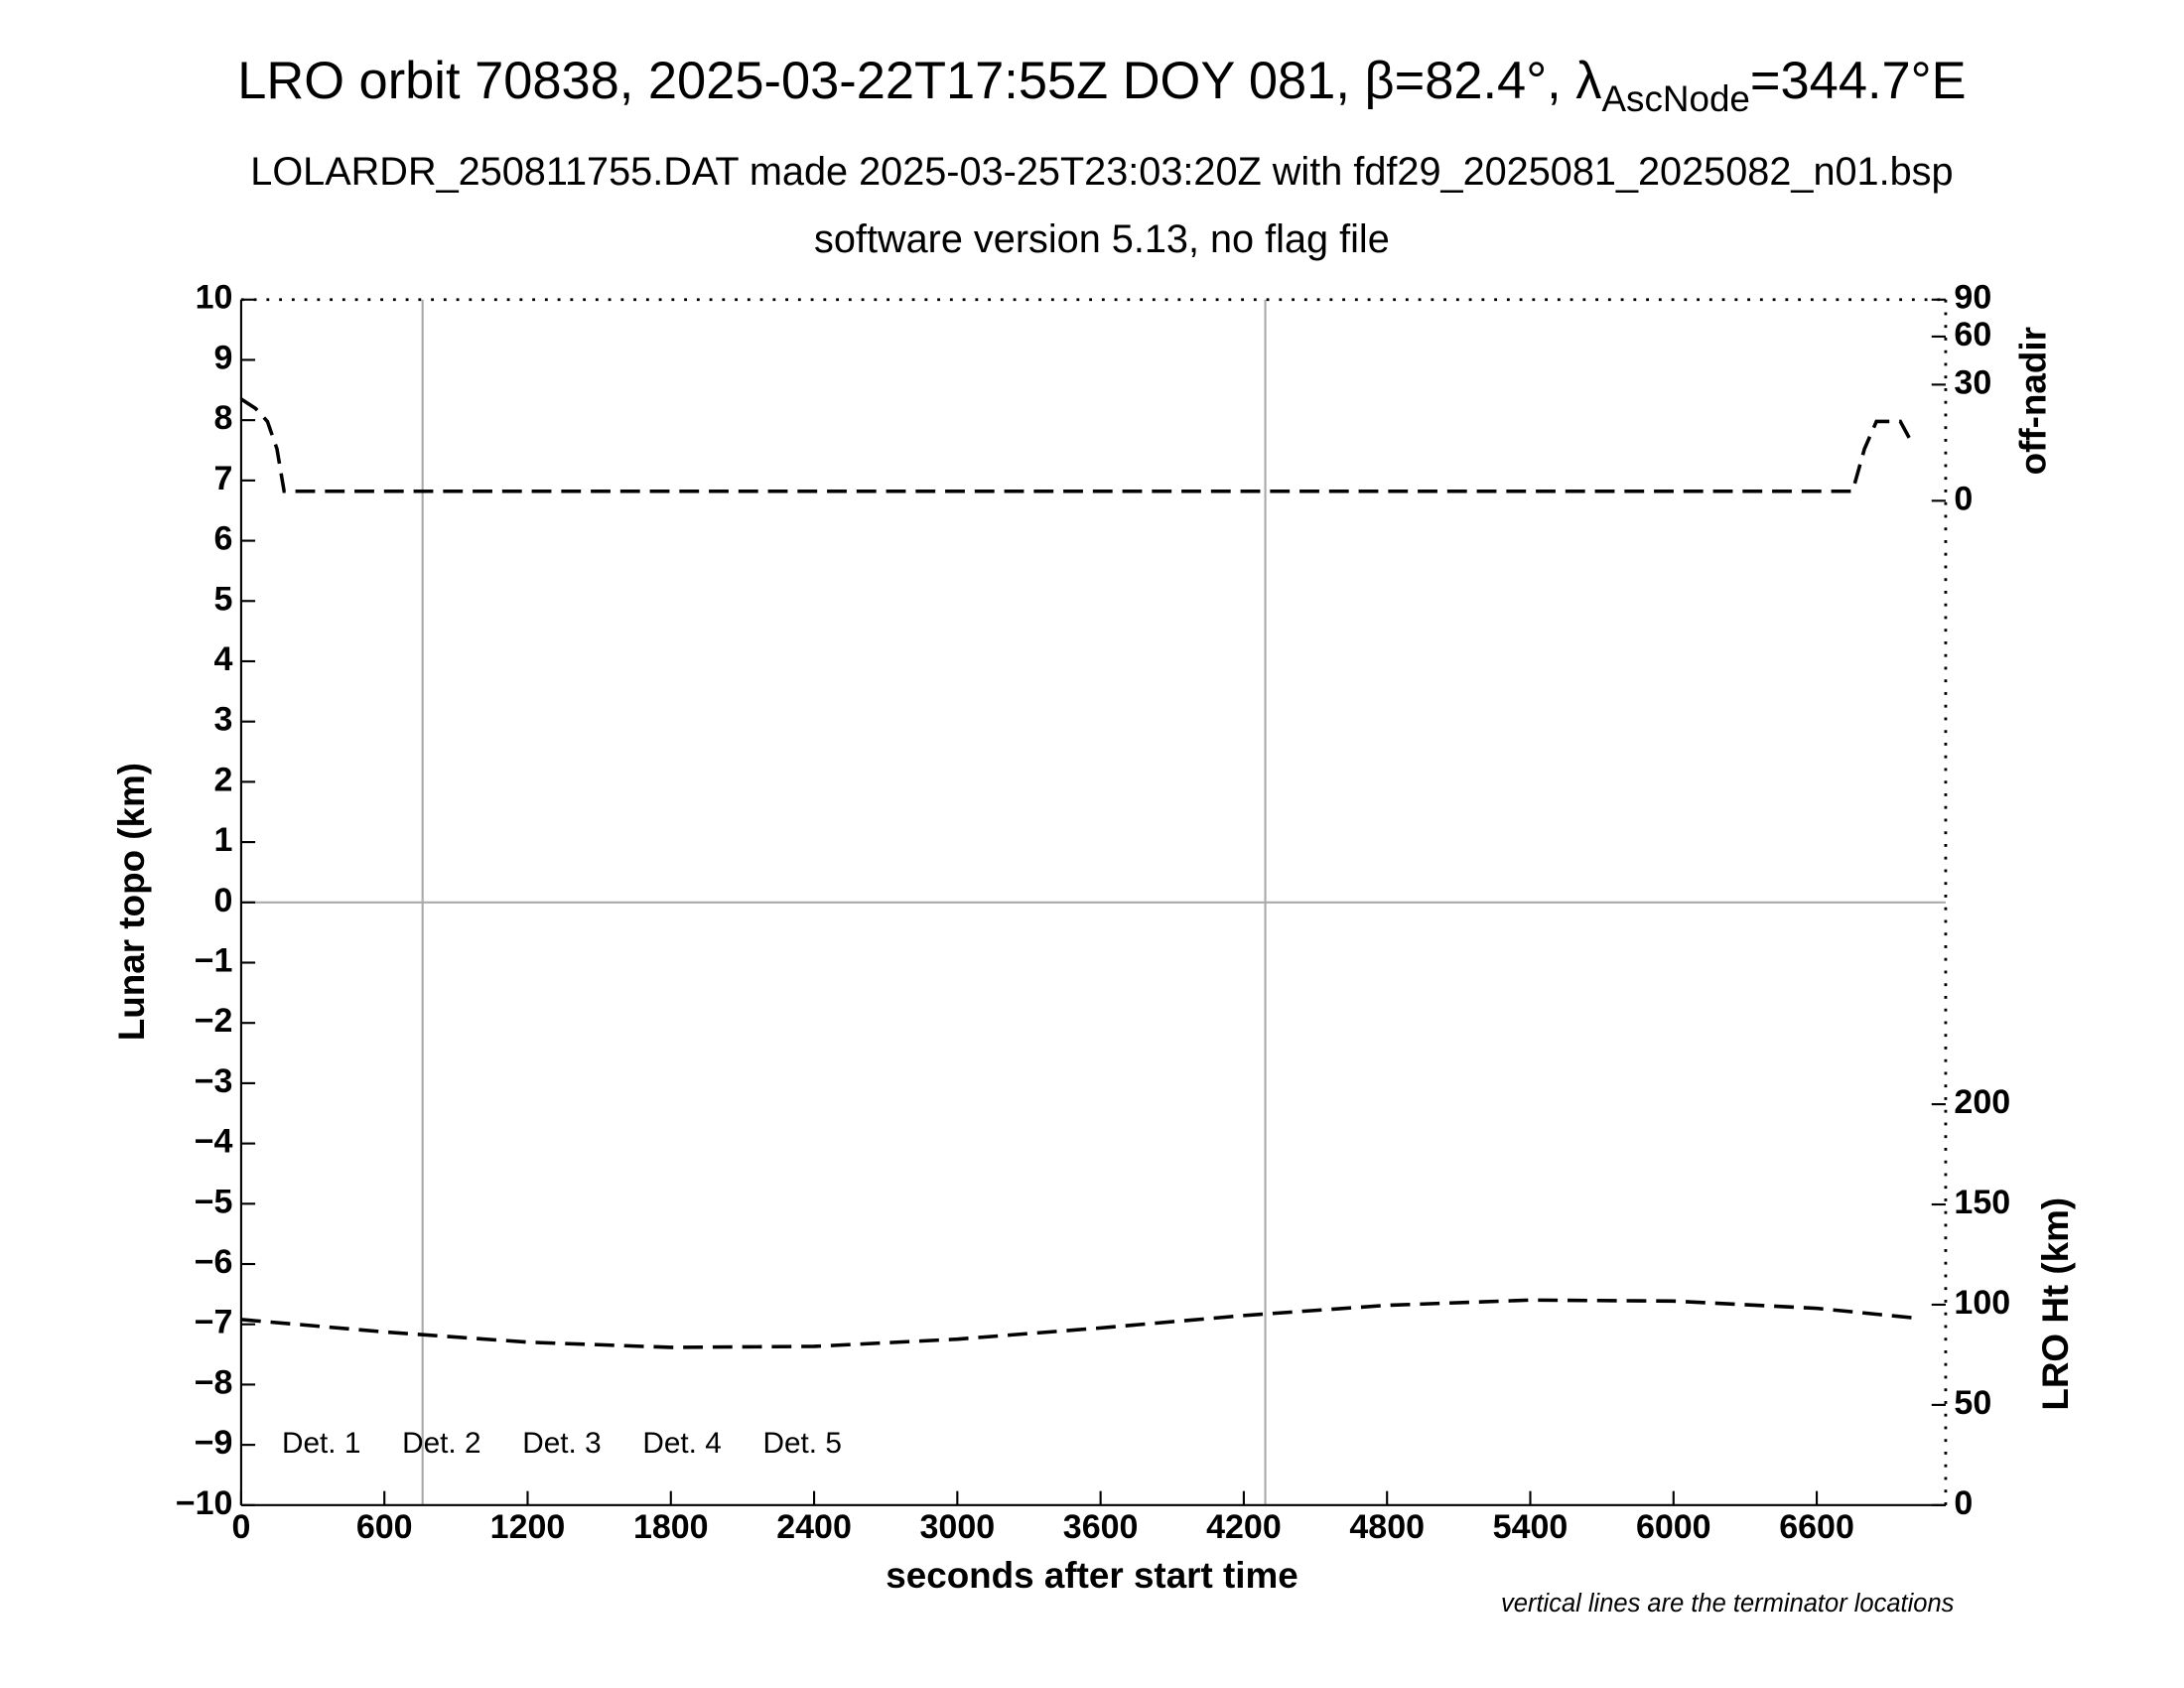 The height and width of the screenshot is (1688, 2184). Describe the element at coordinates (240, 1527) in the screenshot. I see `x-tick-label: 0` at that location.